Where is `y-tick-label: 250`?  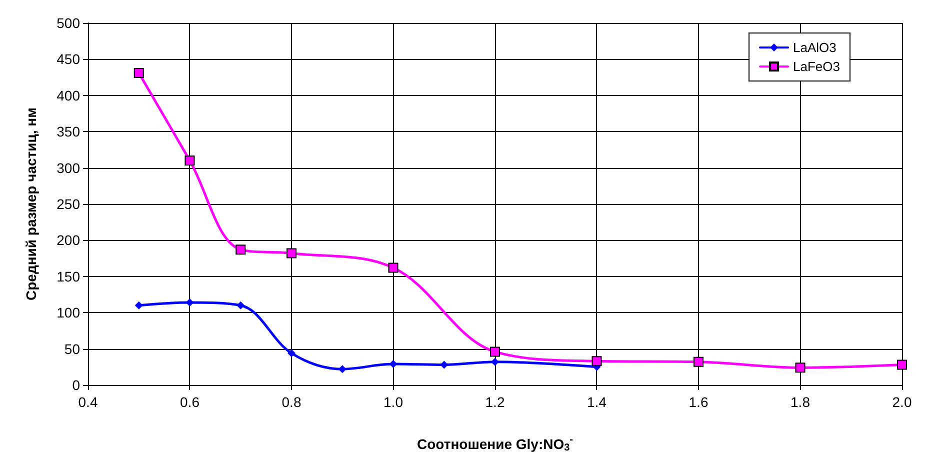 y-tick-label: 250 is located at coordinates (68, 204).